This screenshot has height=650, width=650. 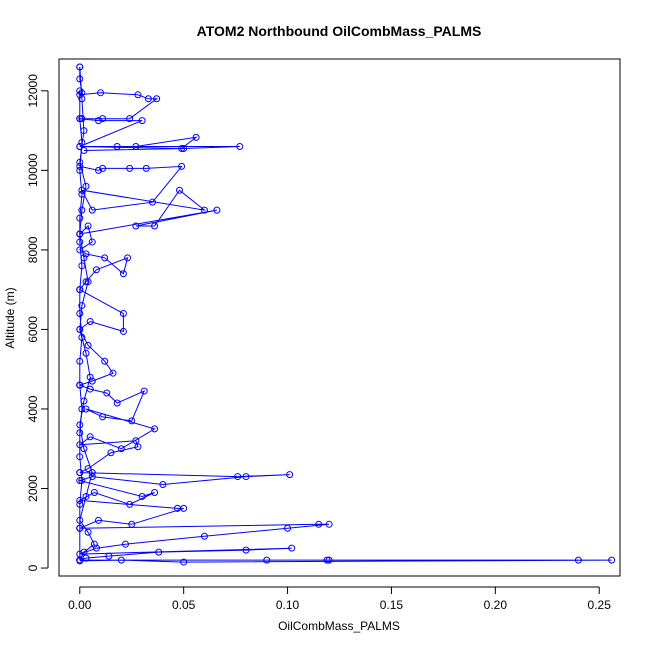 I want to click on x-tick-label: 0.05, so click(x=184, y=605).